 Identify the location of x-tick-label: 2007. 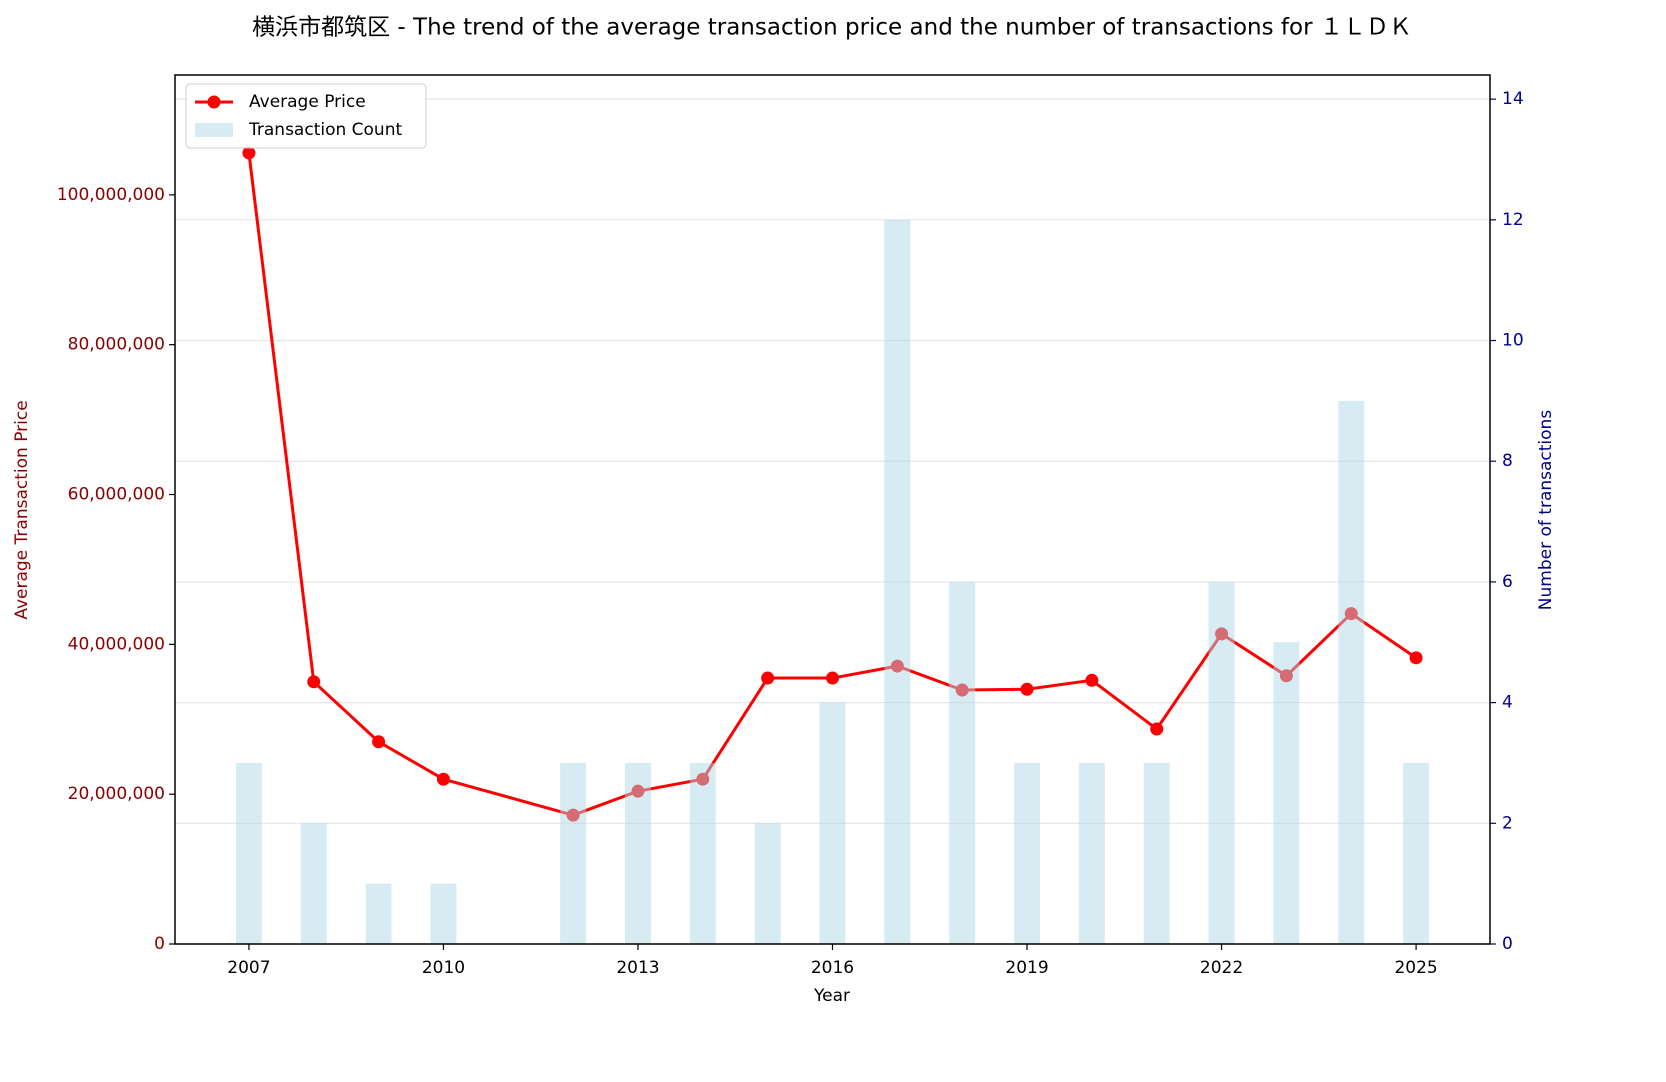
(248, 968).